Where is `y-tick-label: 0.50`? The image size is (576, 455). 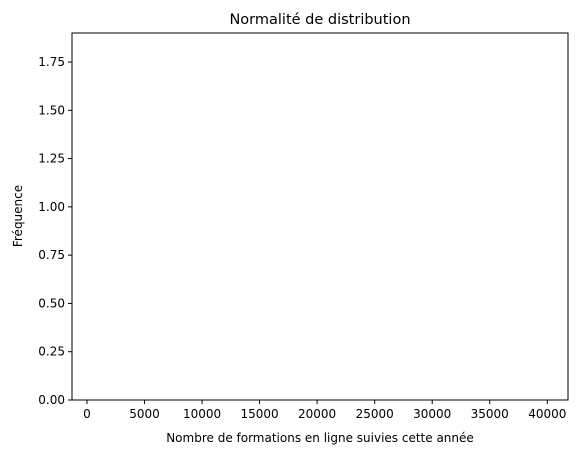 y-tick-label: 0.50 is located at coordinates (51, 303).